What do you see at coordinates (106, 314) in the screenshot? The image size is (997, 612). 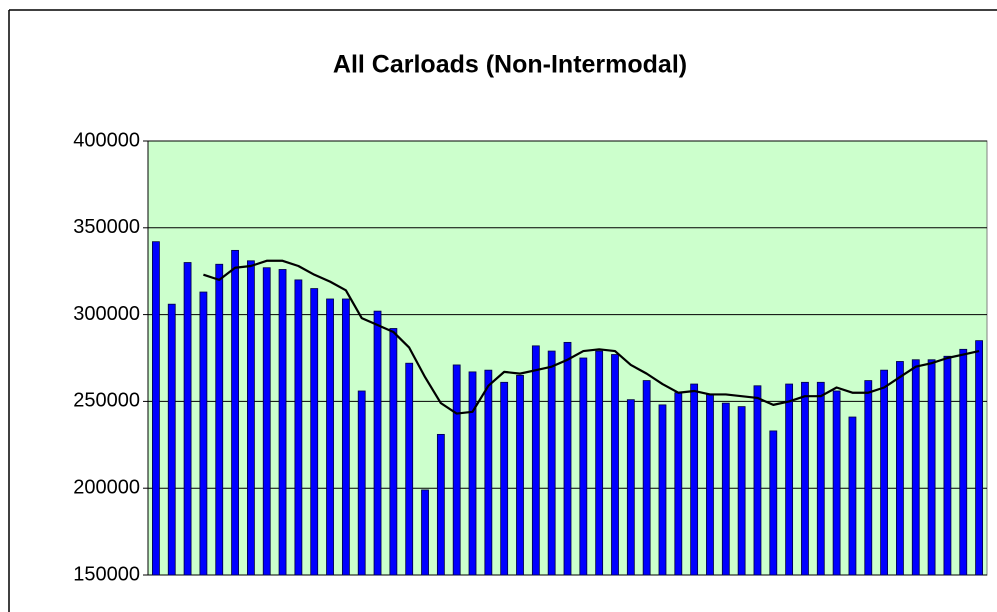 I see `y-tick-label: 300000` at bounding box center [106, 314].